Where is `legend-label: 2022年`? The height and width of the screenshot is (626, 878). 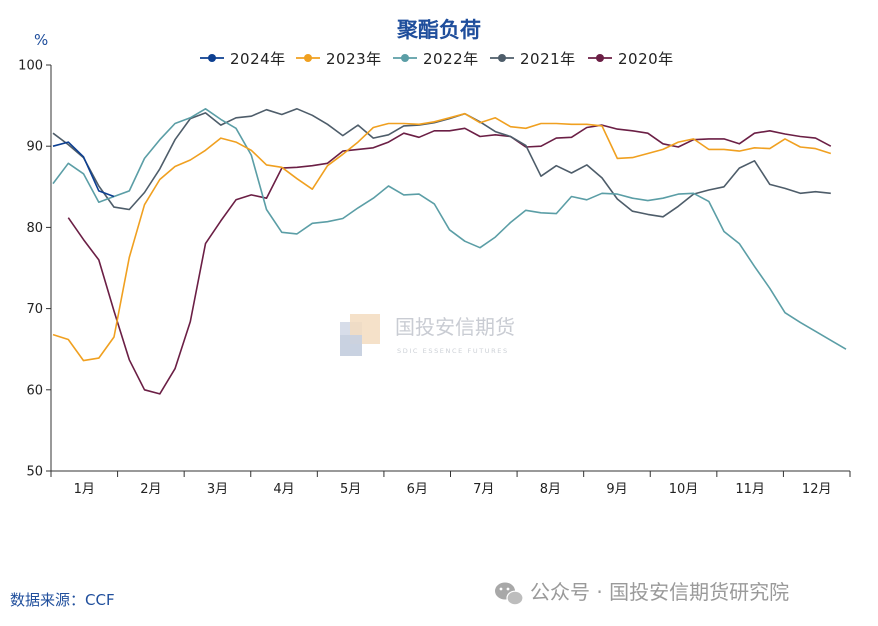
legend-label: 2022年 is located at coordinates (451, 59).